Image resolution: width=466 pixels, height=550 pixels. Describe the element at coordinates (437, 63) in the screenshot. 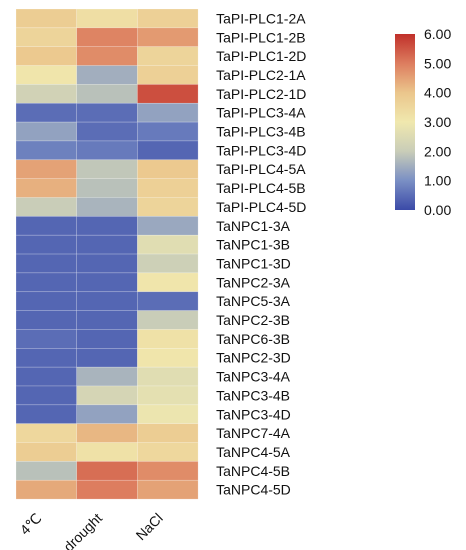

I see `colorbar-tick-label: 5.00` at that location.